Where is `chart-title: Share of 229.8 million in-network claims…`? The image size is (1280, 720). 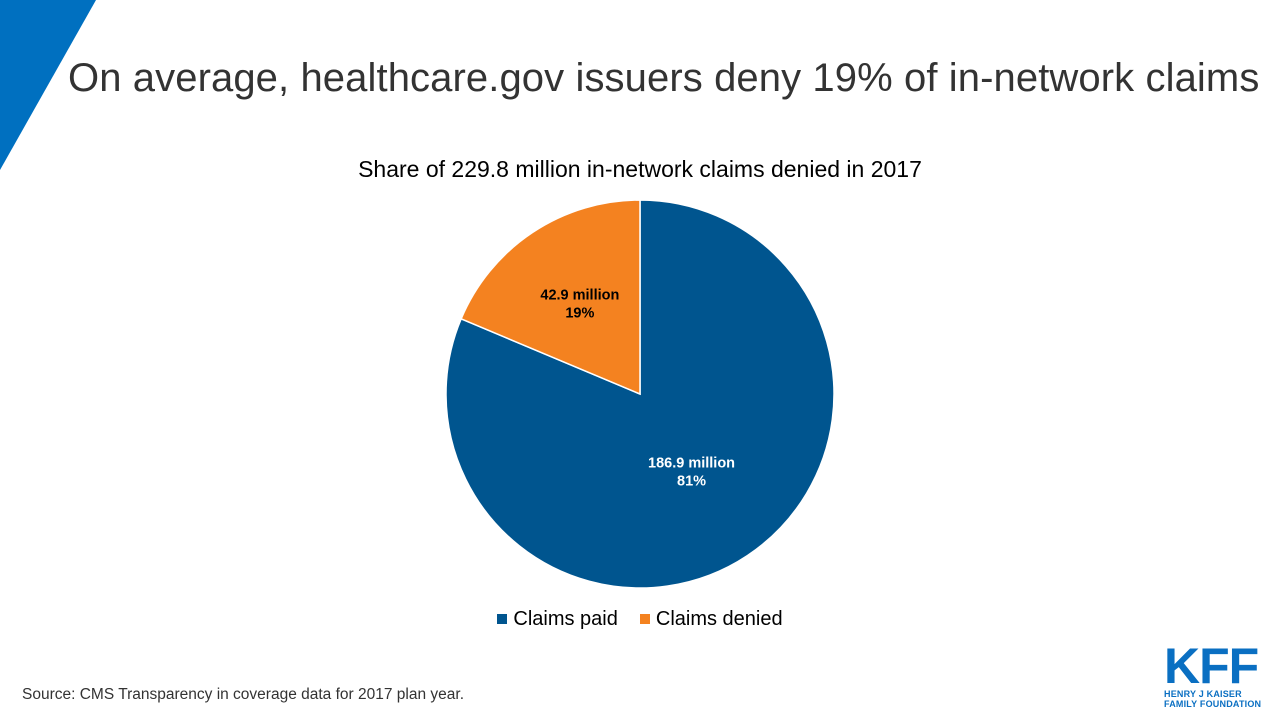 chart-title: Share of 229.8 million in-network claims… is located at coordinates (640, 169).